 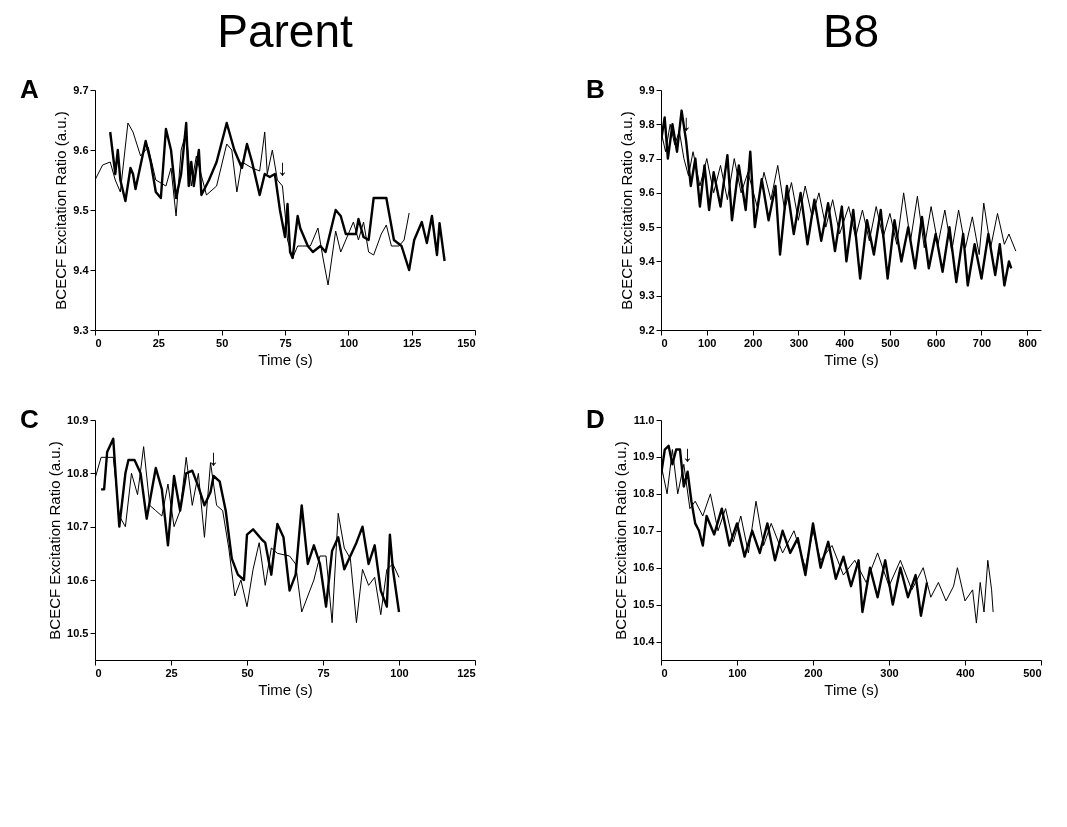 What do you see at coordinates (595, 89) in the screenshot?
I see `chart-title: B` at bounding box center [595, 89].